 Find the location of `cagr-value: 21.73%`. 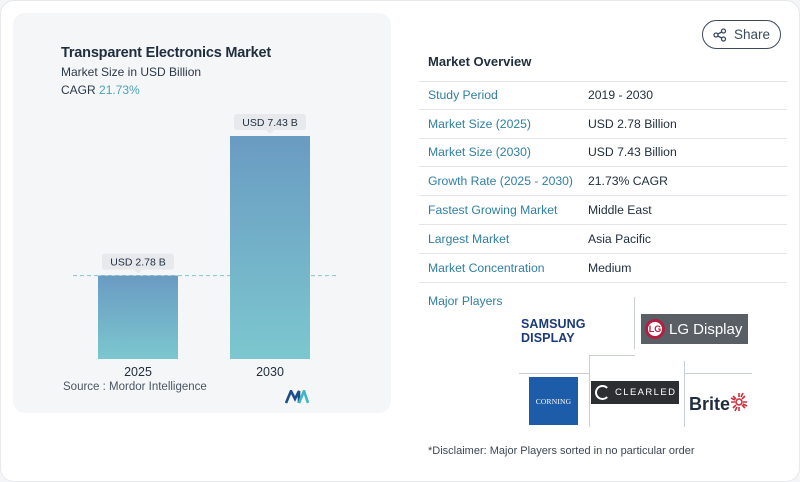

cagr-value: 21.73% is located at coordinates (119, 90).